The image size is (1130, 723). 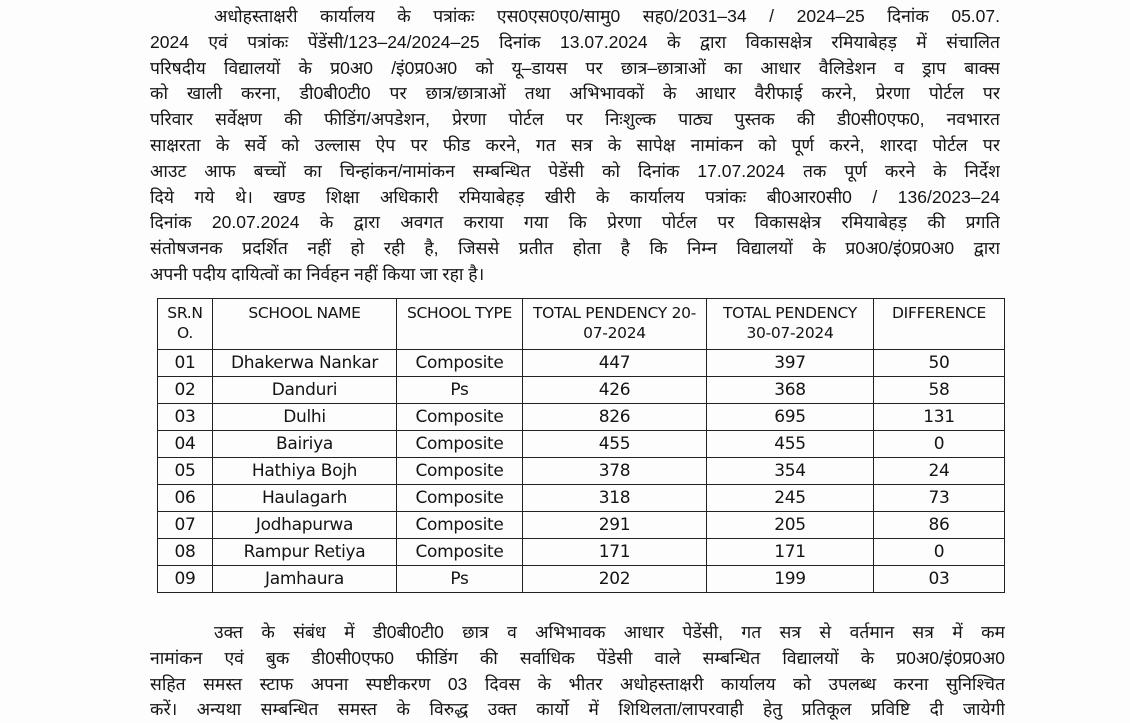 I want to click on cell-difference: 73, so click(x=939, y=498).